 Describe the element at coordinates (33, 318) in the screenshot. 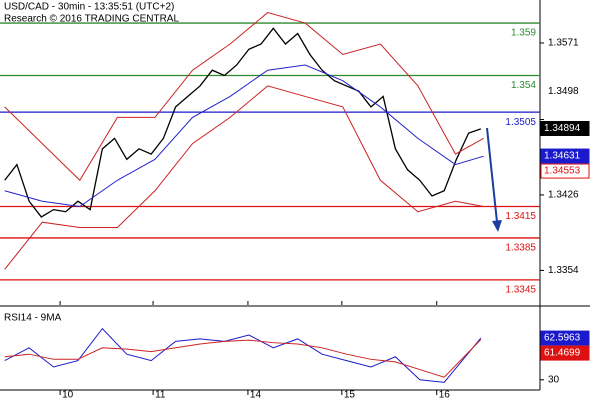

I see `rsi-title: RSI14 - 9MA` at that location.